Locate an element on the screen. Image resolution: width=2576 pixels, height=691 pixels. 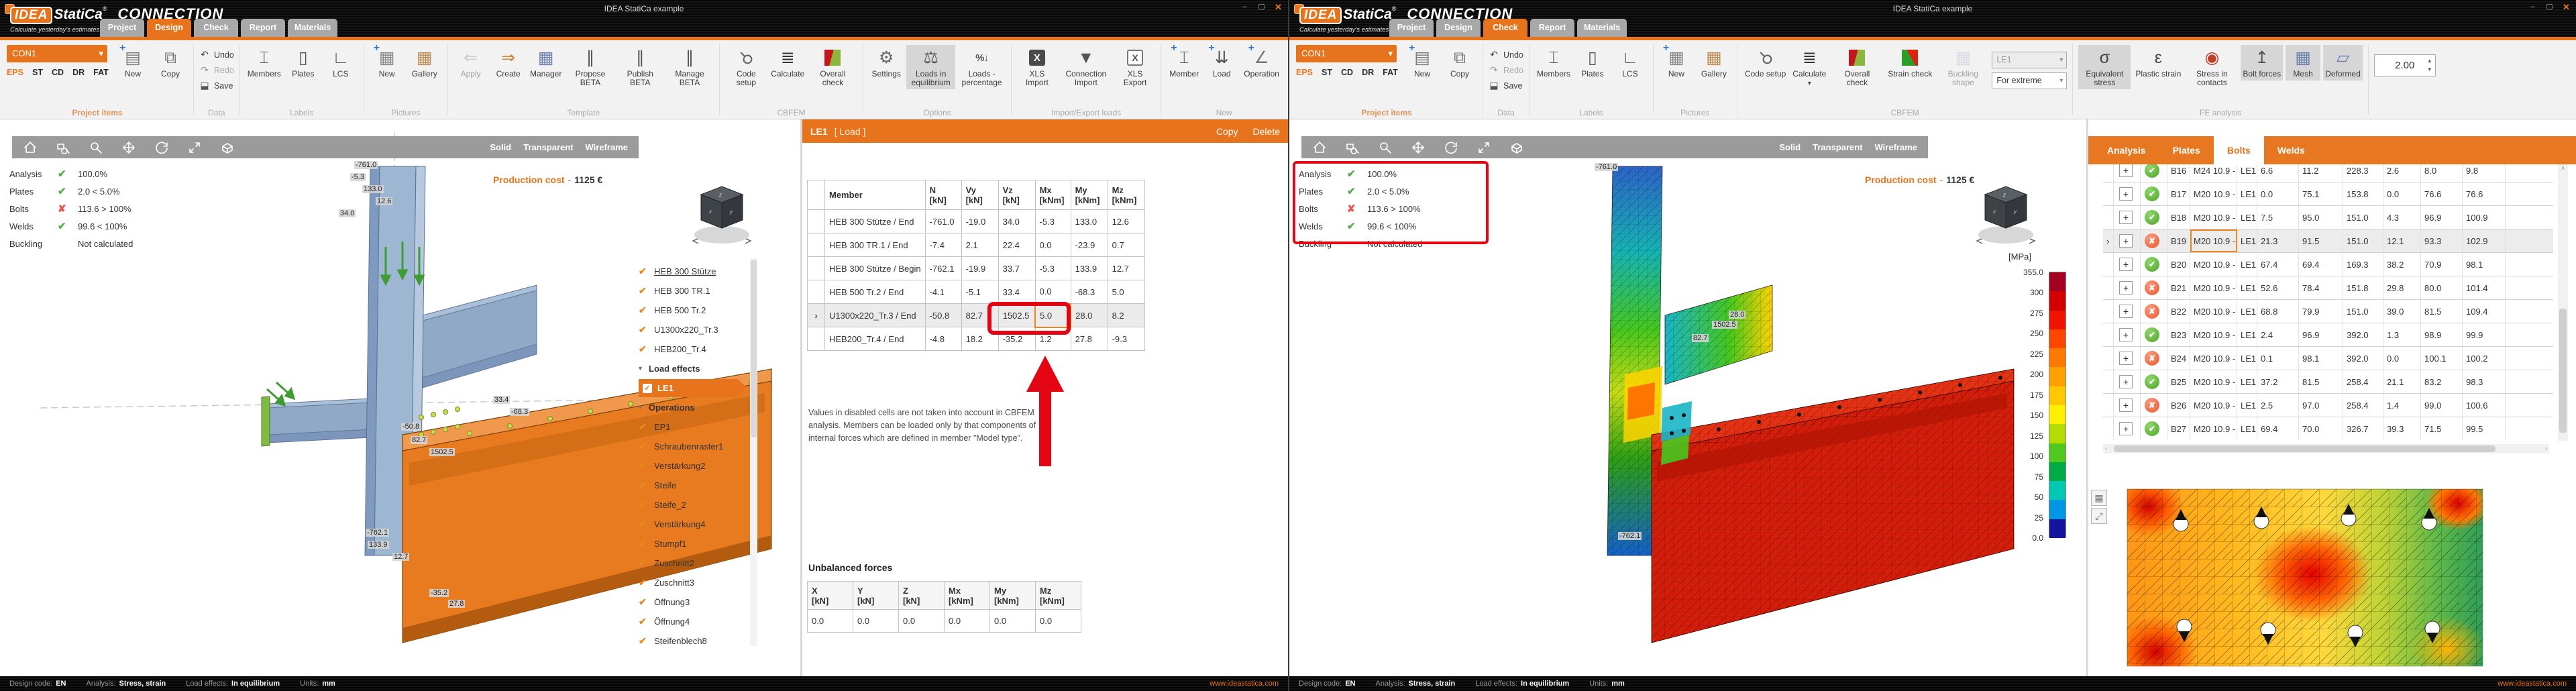
new-button: ▤ + New is located at coordinates (132, 62).